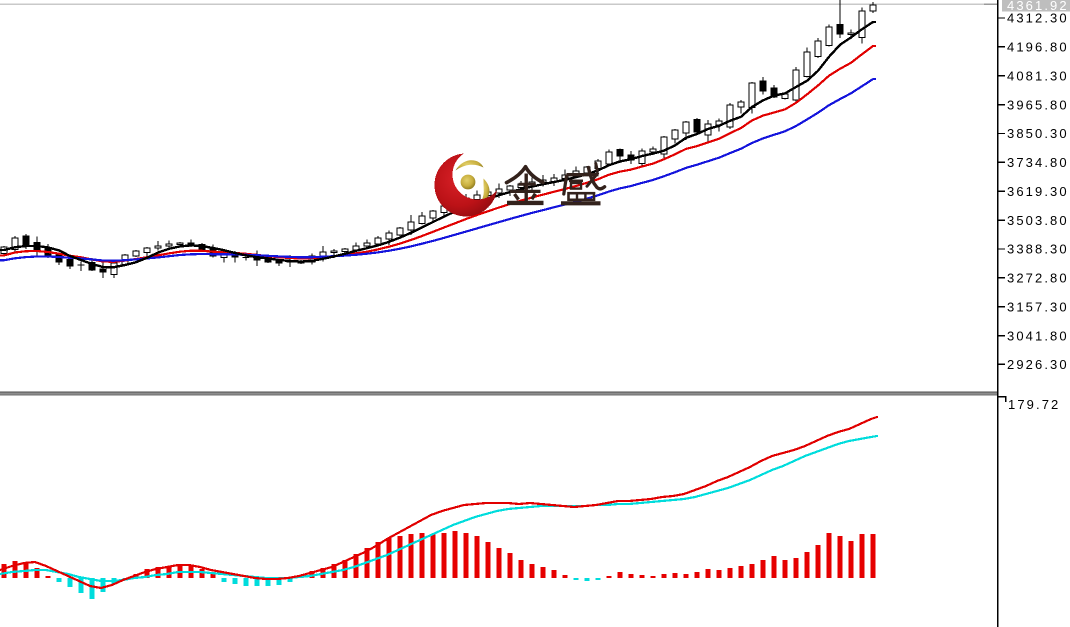  Describe the element at coordinates (1038, 6) in the screenshot. I see `svg-text: 4361.92` at that location.